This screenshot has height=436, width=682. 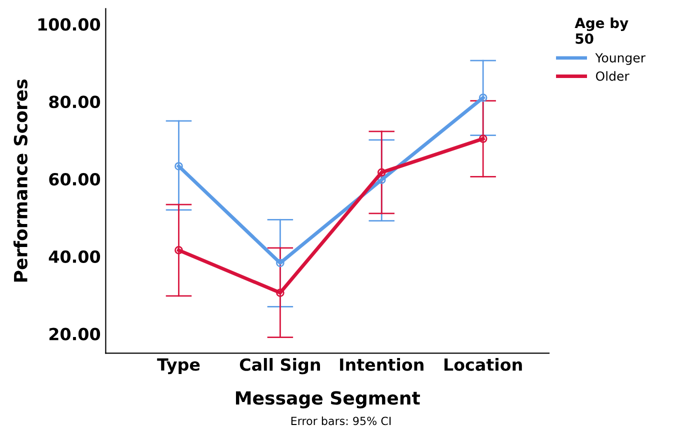 I want to click on y-tick-label: 80.00, so click(x=74, y=102).